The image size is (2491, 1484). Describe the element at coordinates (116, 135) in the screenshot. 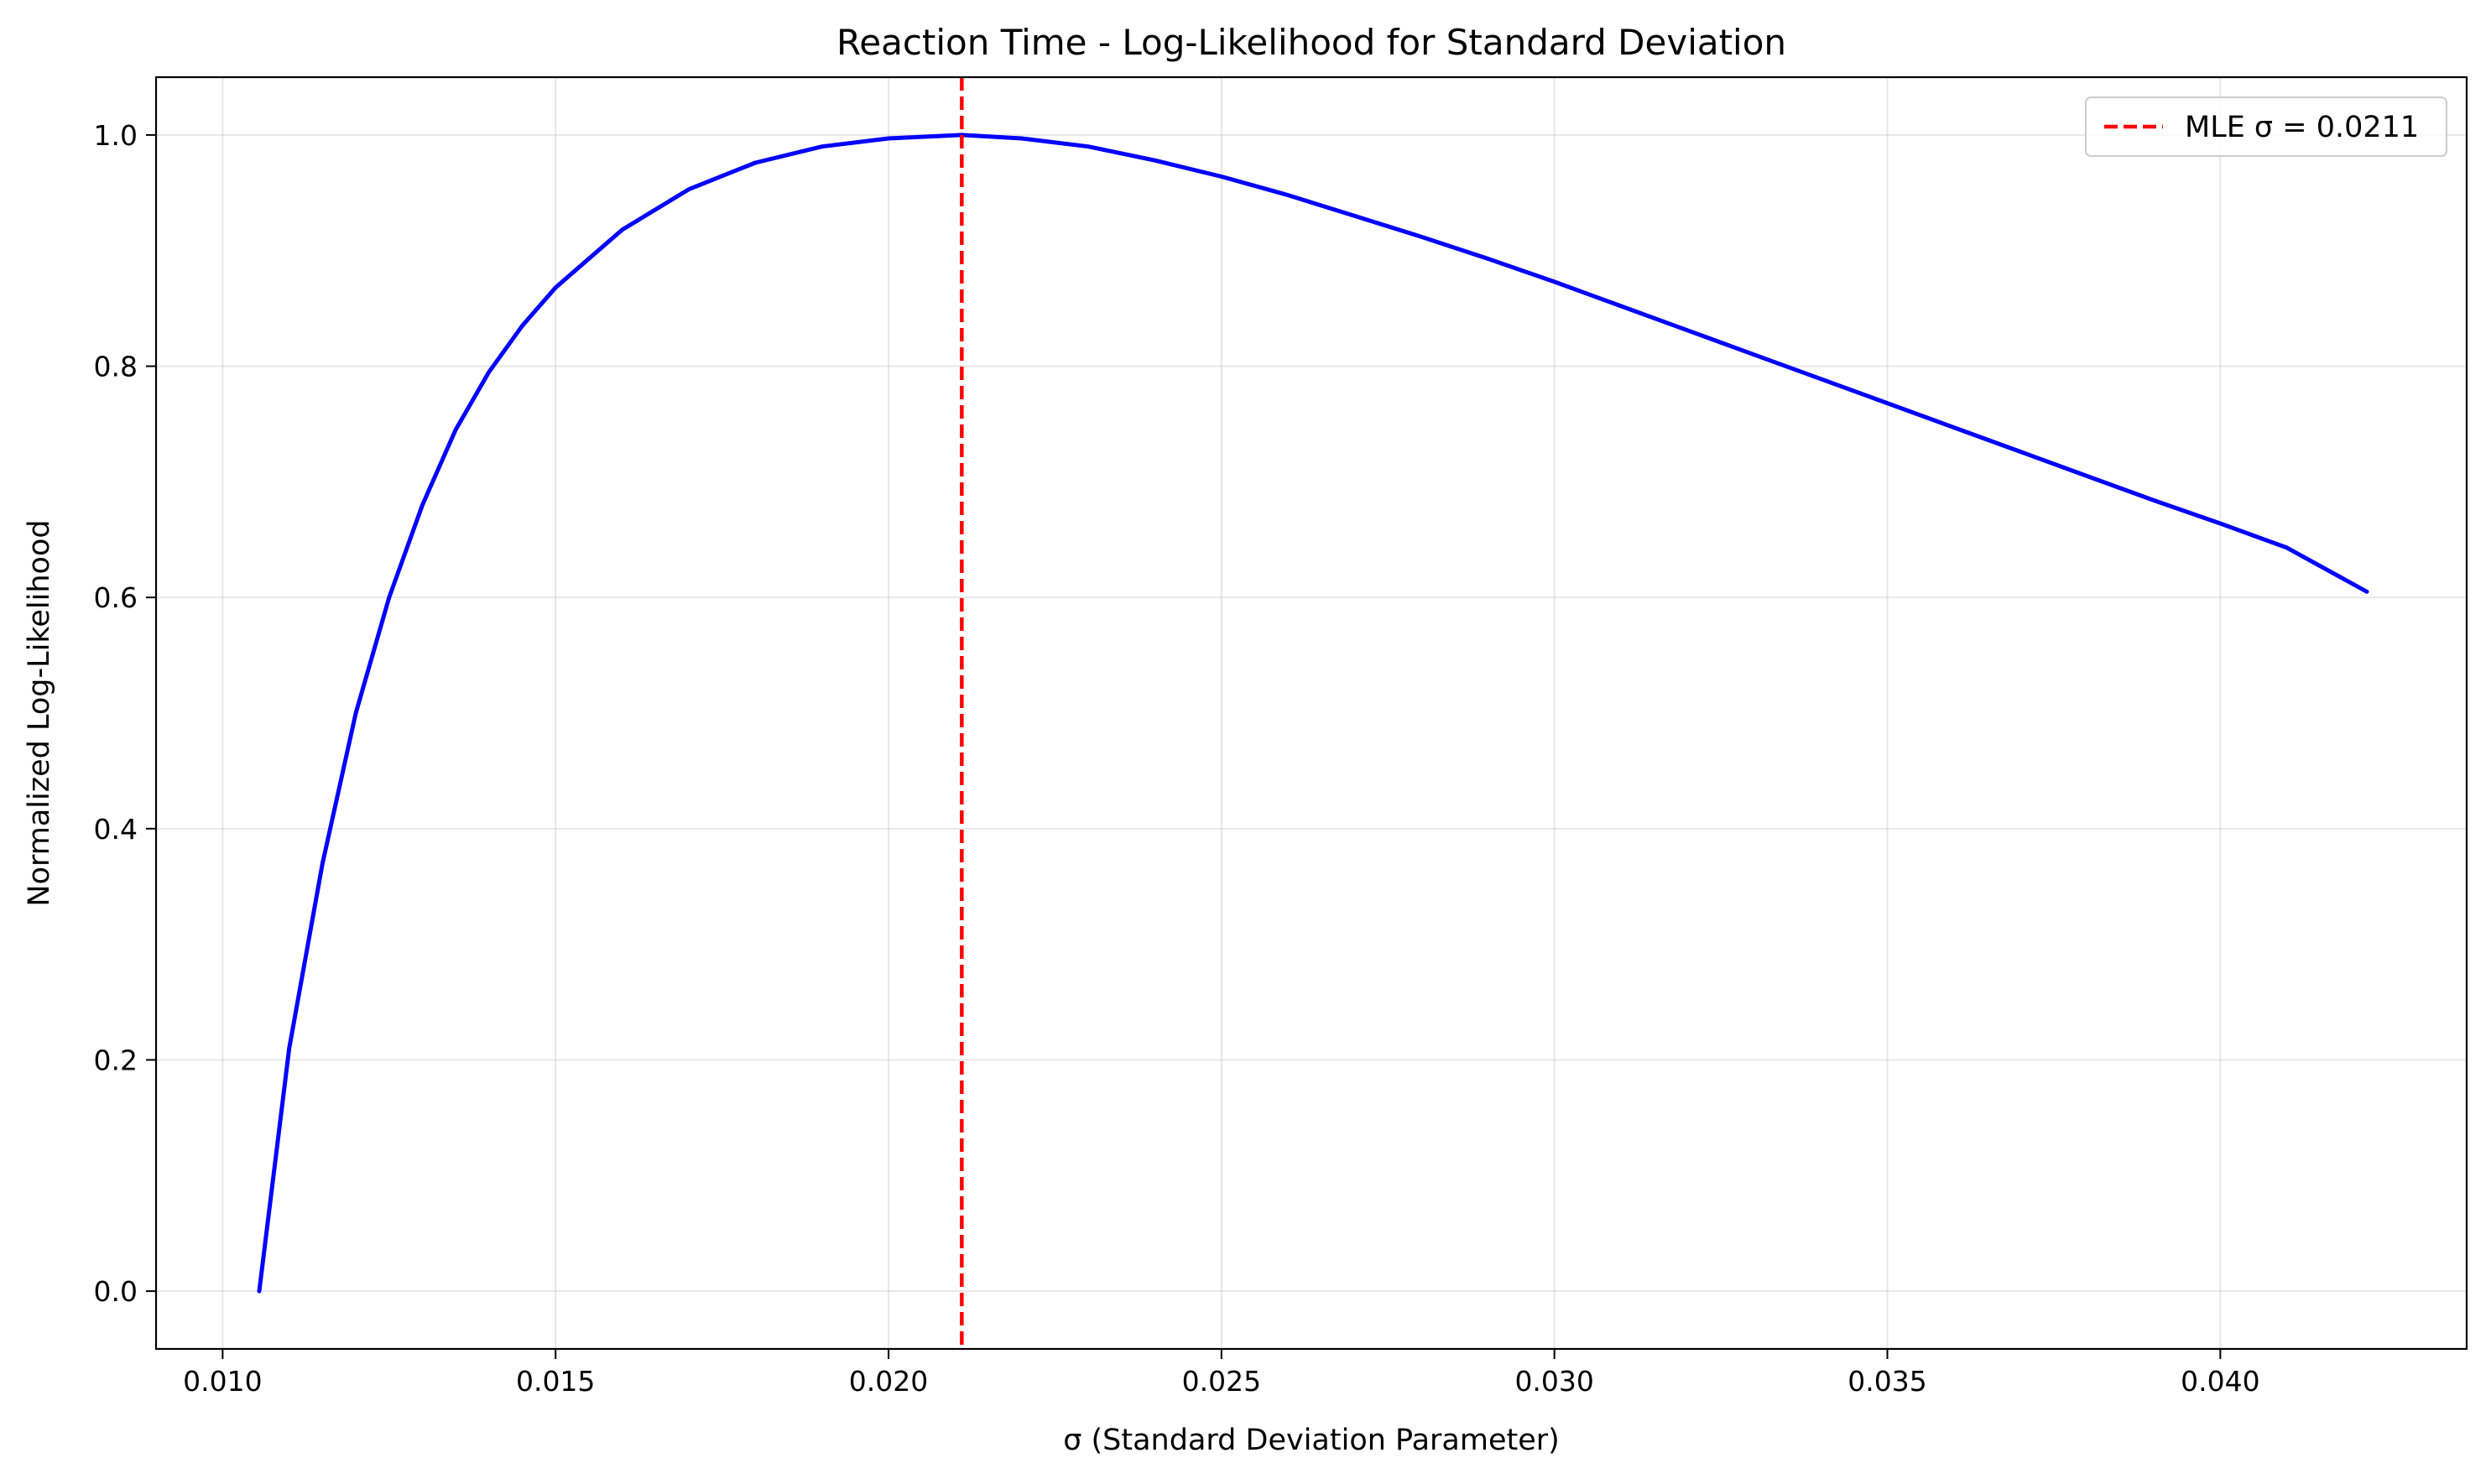

I see `y-tick-label: 1.0` at that location.